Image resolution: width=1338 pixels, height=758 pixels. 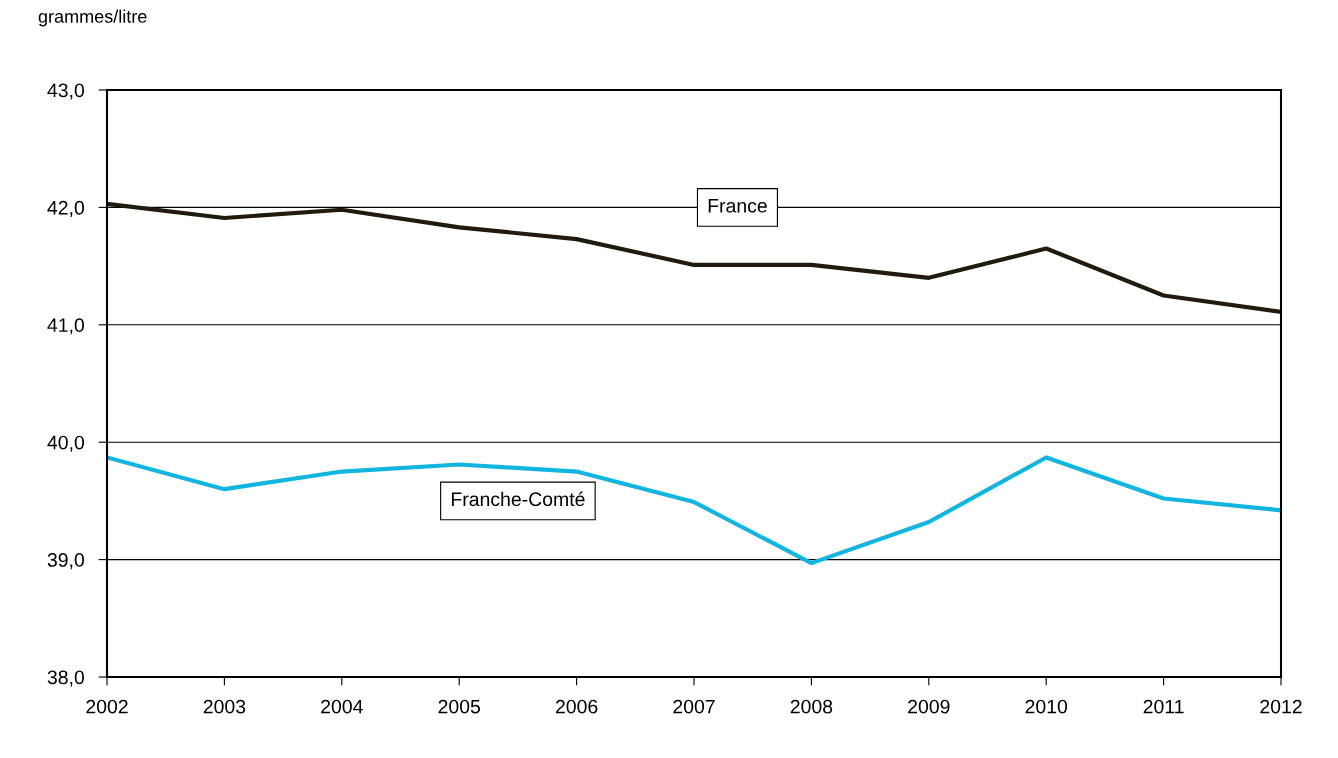 I want to click on x-tick-label: 2012, so click(x=1281, y=706).